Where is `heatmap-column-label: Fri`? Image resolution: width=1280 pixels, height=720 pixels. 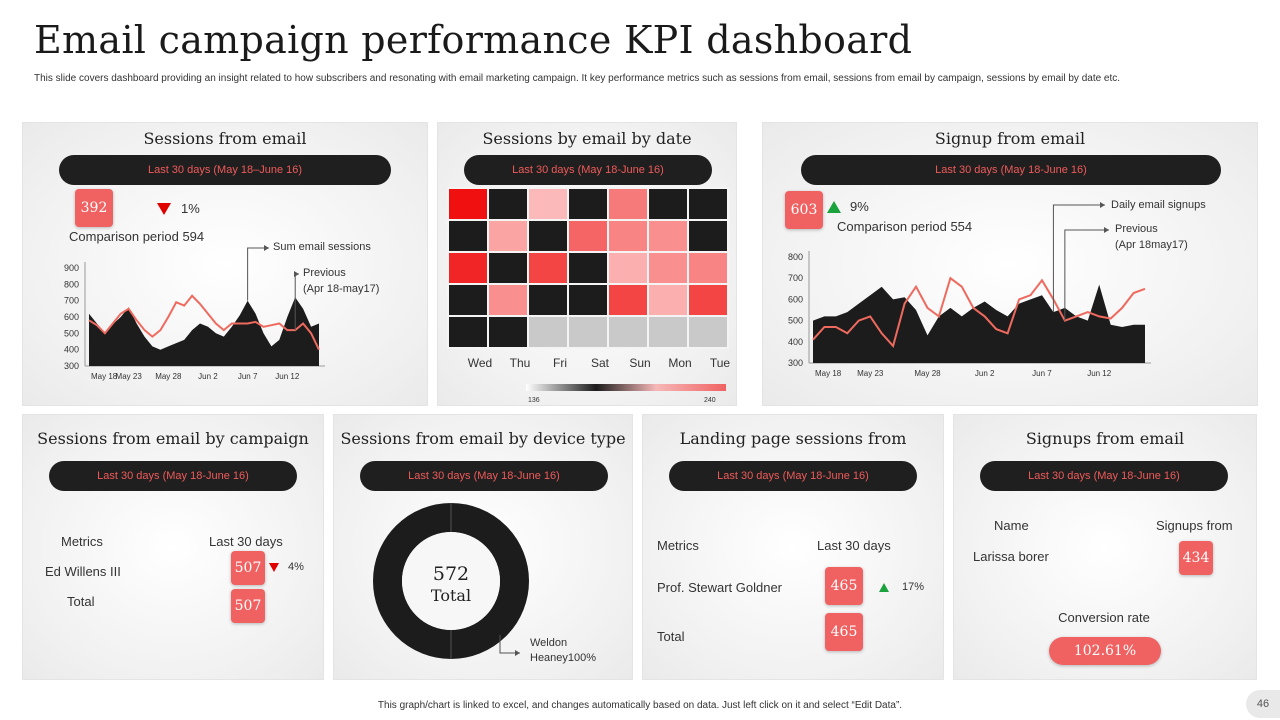
heatmap-column-label: Fri is located at coordinates (560, 363).